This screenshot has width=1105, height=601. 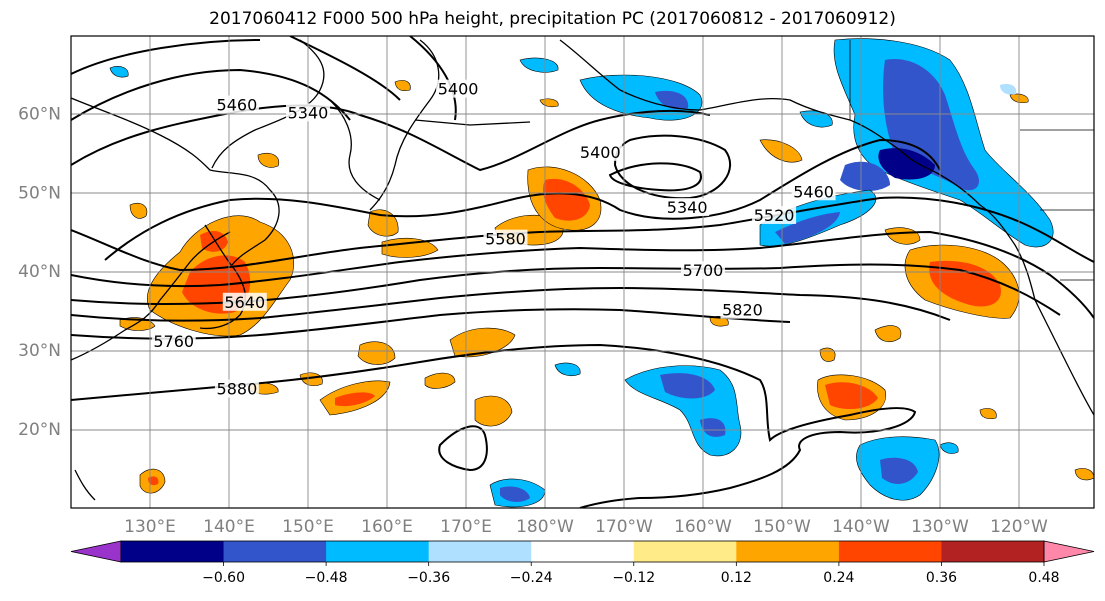 I want to click on lon-label: 130°W, so click(x=940, y=527).